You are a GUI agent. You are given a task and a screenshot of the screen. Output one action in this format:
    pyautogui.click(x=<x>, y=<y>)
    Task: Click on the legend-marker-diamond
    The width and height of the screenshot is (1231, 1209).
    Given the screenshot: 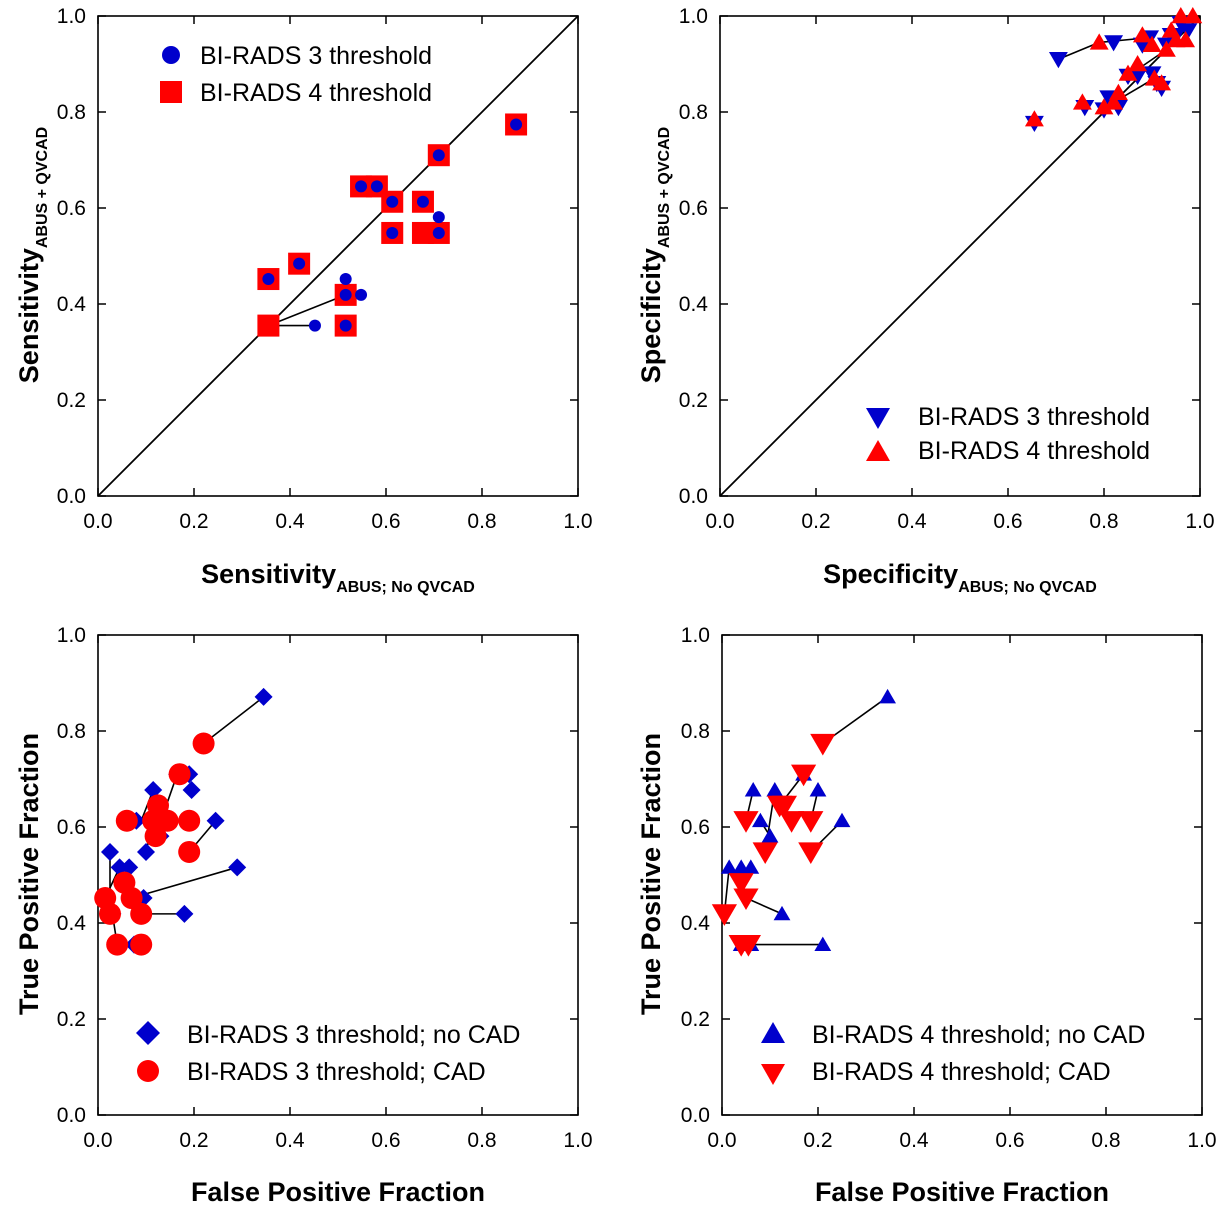 What is the action you would take?
    pyautogui.click(x=148, y=1033)
    